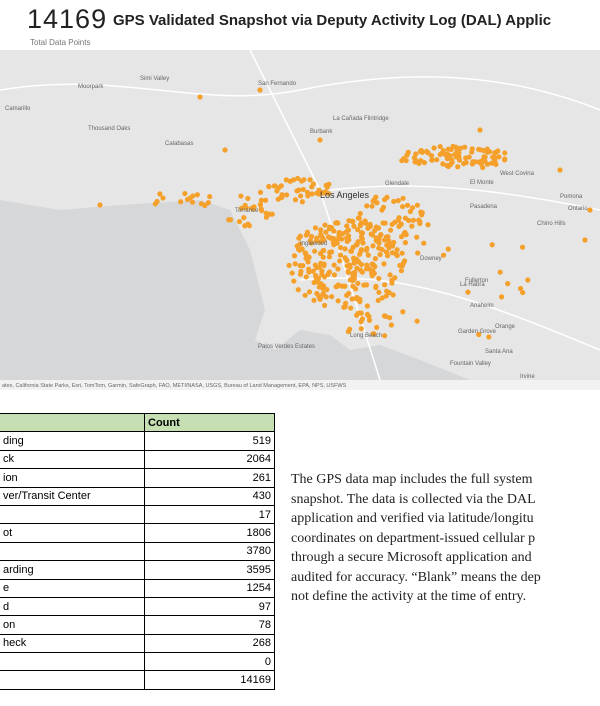 The width and height of the screenshot is (600, 706). Describe the element at coordinates (345, 195) in the screenshot. I see `map-label: Los Angeles` at that location.